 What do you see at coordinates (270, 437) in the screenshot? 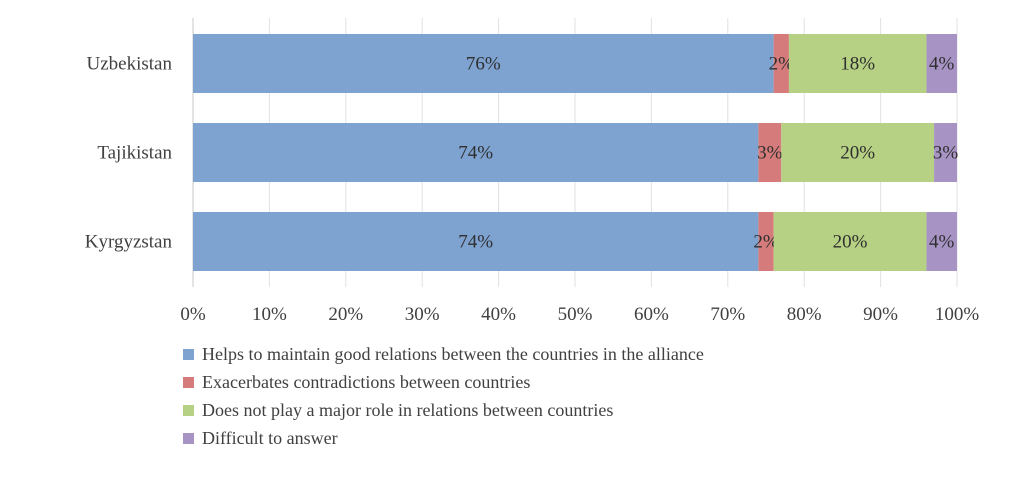
I see `legend-label-difficult: Difficult to answer` at bounding box center [270, 437].